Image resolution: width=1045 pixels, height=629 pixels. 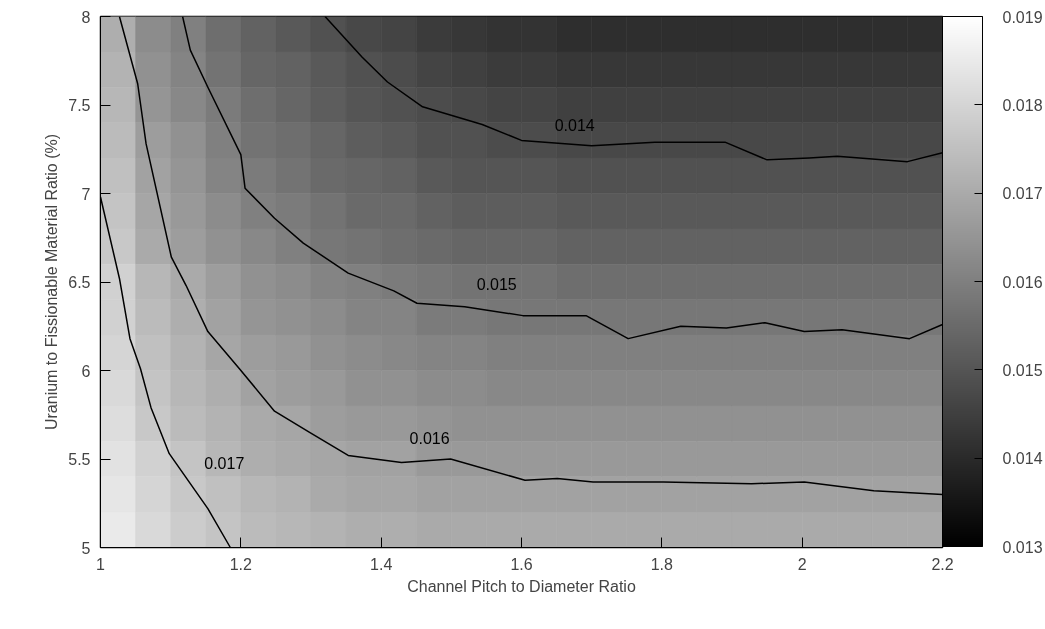 I want to click on x-tick-label: 1, so click(x=101, y=564).